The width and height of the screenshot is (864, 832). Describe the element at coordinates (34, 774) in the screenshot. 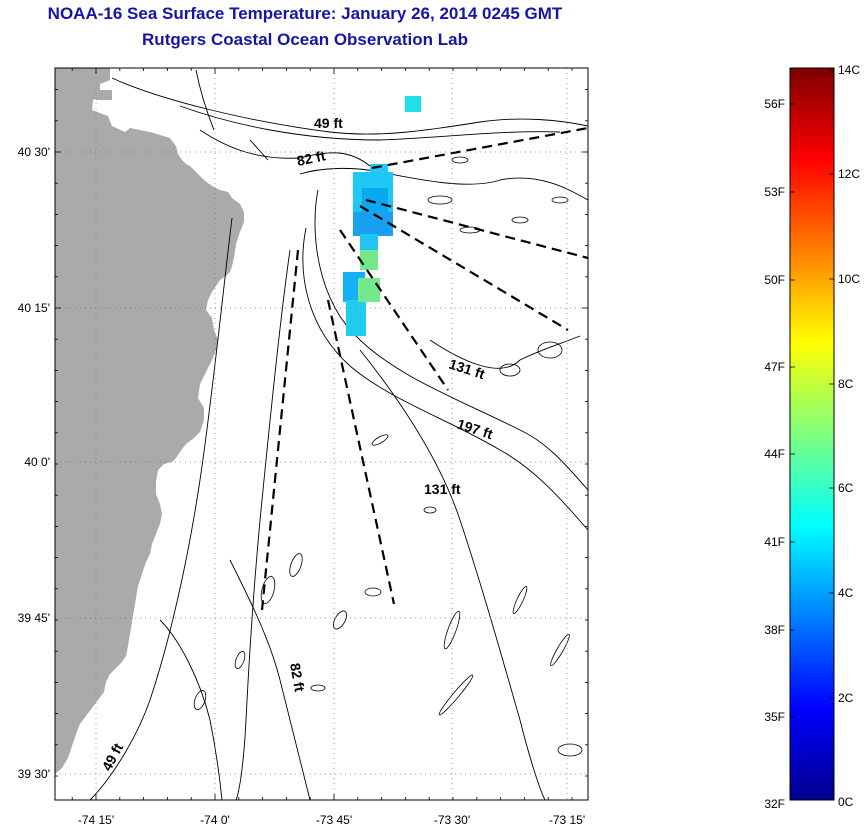

I see `lat-tick-label: 39 30'` at that location.